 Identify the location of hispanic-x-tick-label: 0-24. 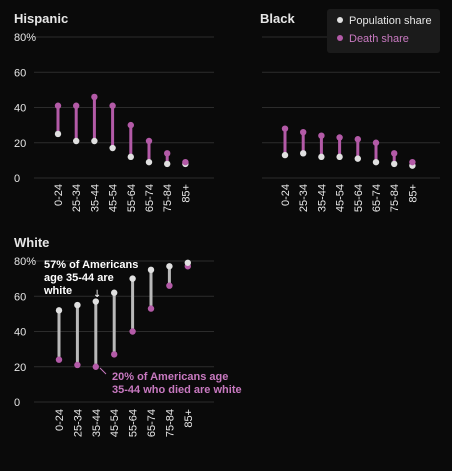
(59, 195).